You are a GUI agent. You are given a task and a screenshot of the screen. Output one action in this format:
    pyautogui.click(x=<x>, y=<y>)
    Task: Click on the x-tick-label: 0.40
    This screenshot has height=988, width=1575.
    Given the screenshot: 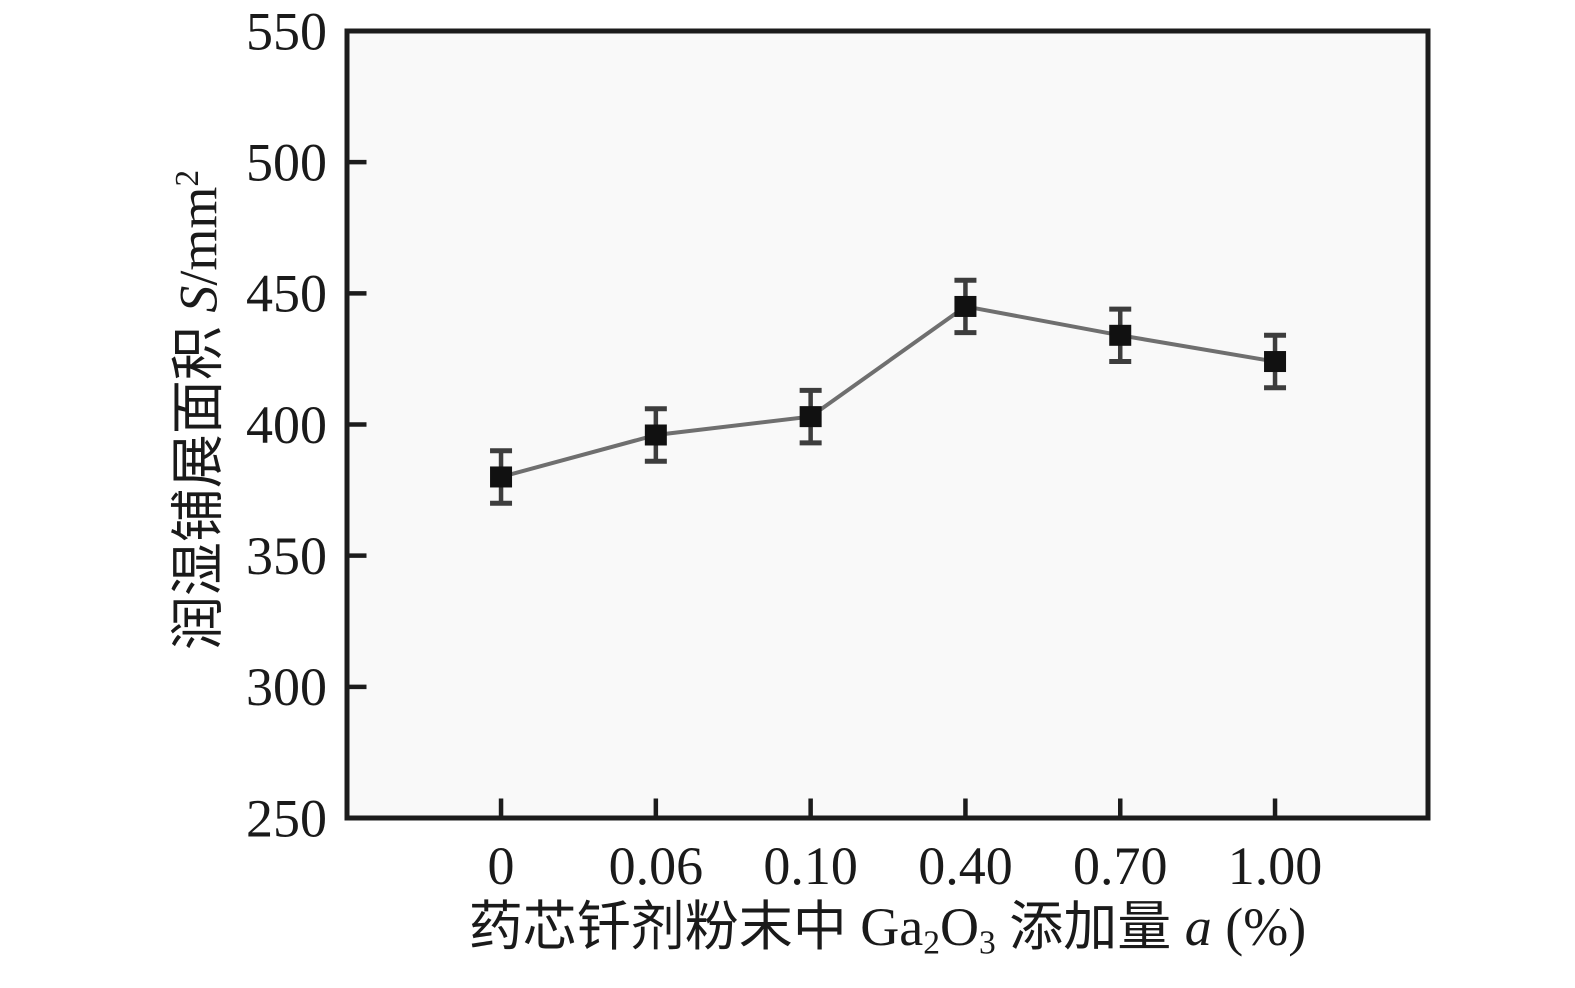 What is the action you would take?
    pyautogui.click(x=965, y=866)
    